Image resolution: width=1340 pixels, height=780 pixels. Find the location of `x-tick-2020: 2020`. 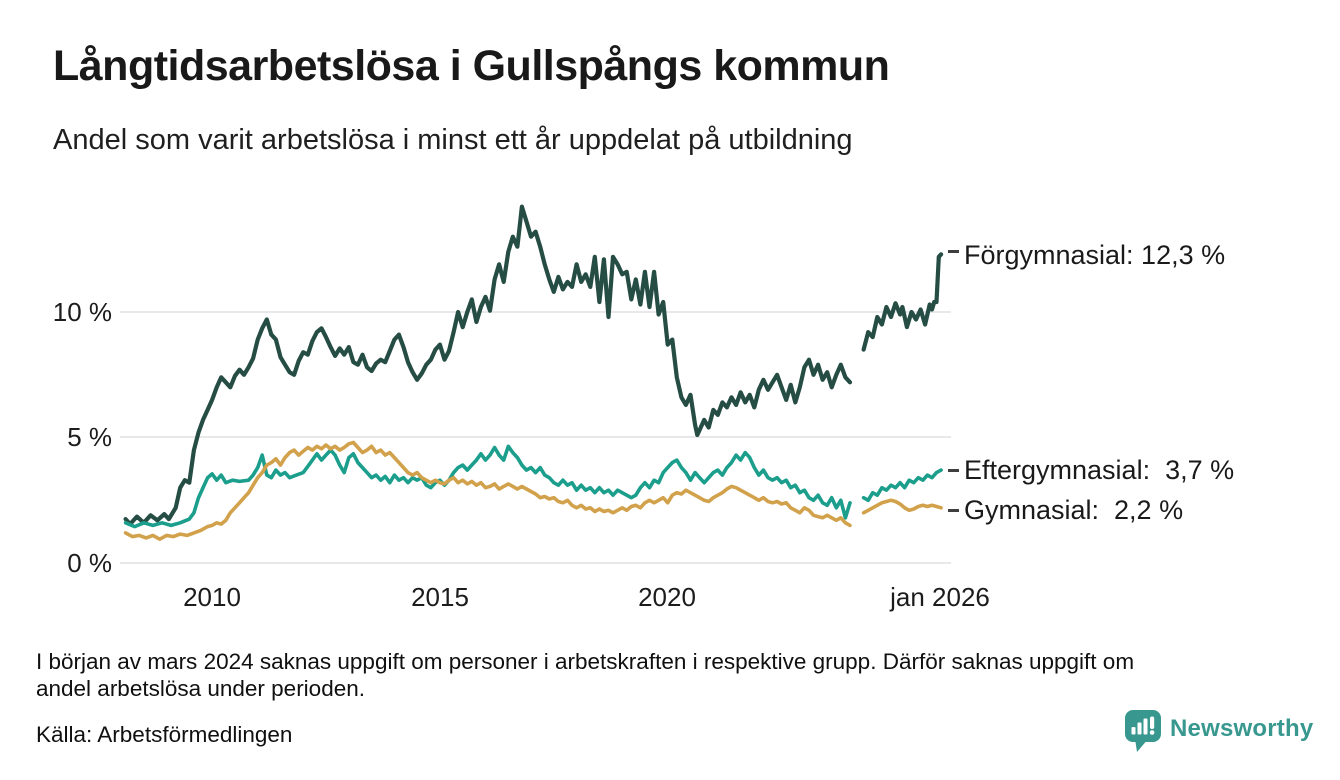

x-tick-2020: 2020 is located at coordinates (667, 597).